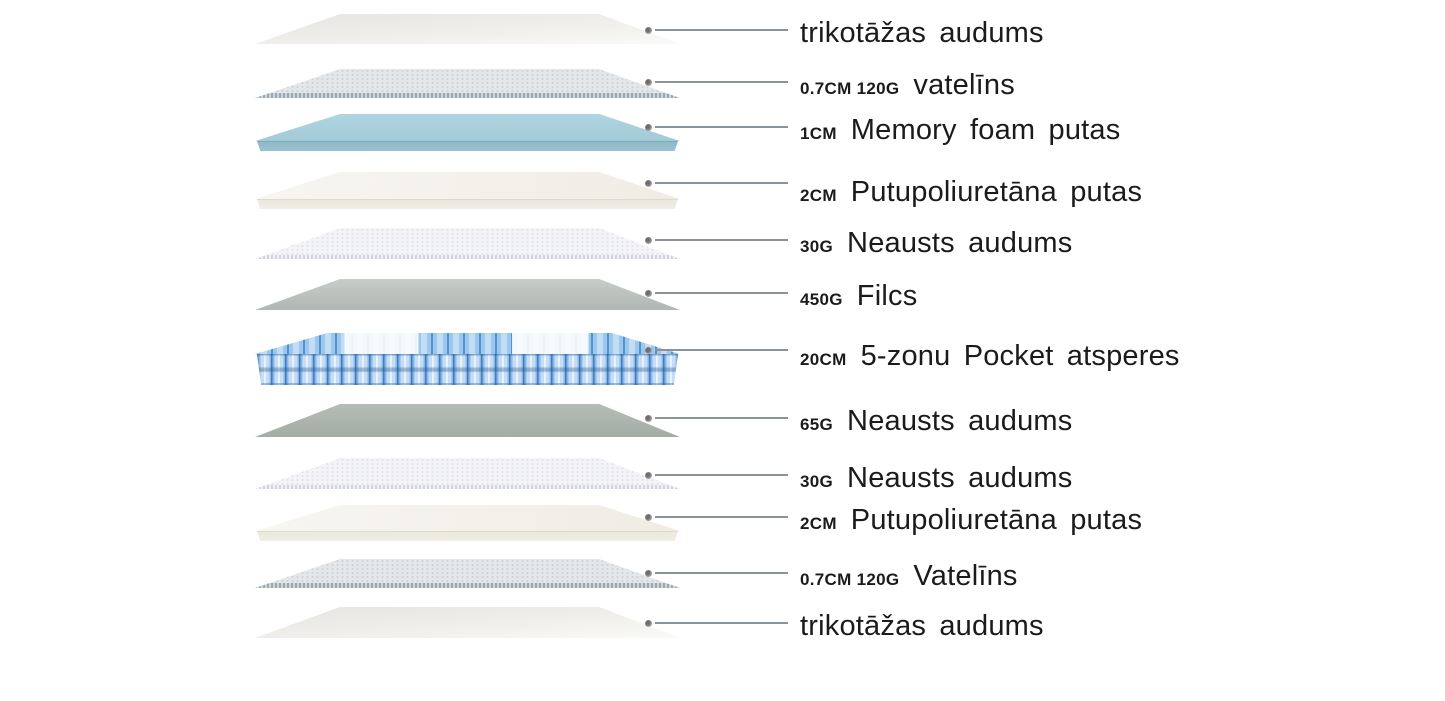  I want to click on layer-label: 20CM 5-zonu Pocket atsperes, so click(990, 356).